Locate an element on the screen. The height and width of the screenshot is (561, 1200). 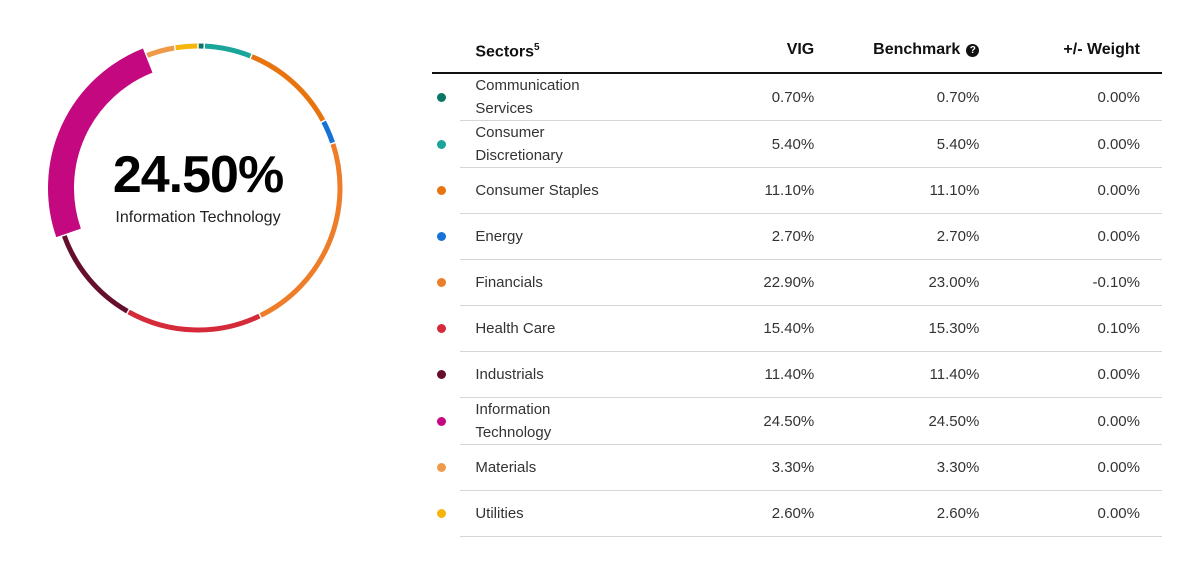
sector-name: Information Technology is located at coordinates (563, 421).